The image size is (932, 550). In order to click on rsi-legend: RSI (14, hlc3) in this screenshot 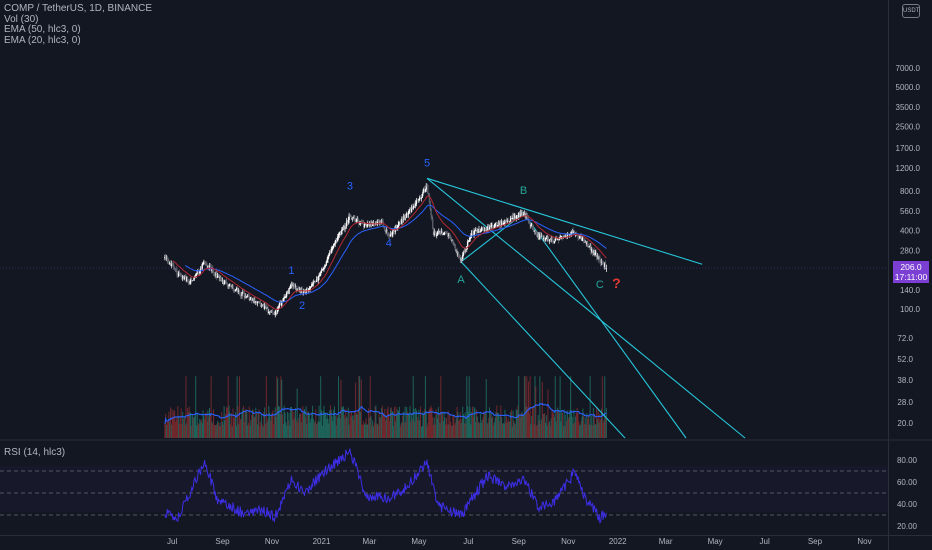, I will do `click(35, 452)`.